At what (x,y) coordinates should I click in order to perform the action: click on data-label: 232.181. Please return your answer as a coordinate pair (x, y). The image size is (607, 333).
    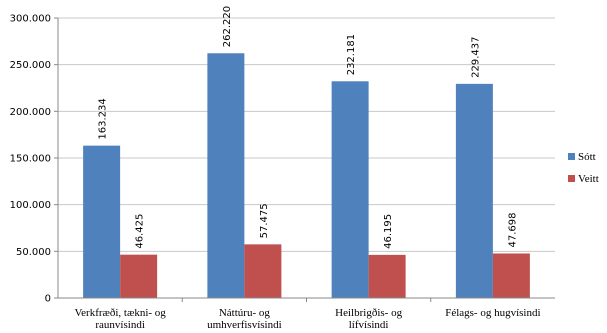
    Looking at the image, I should click on (351, 54).